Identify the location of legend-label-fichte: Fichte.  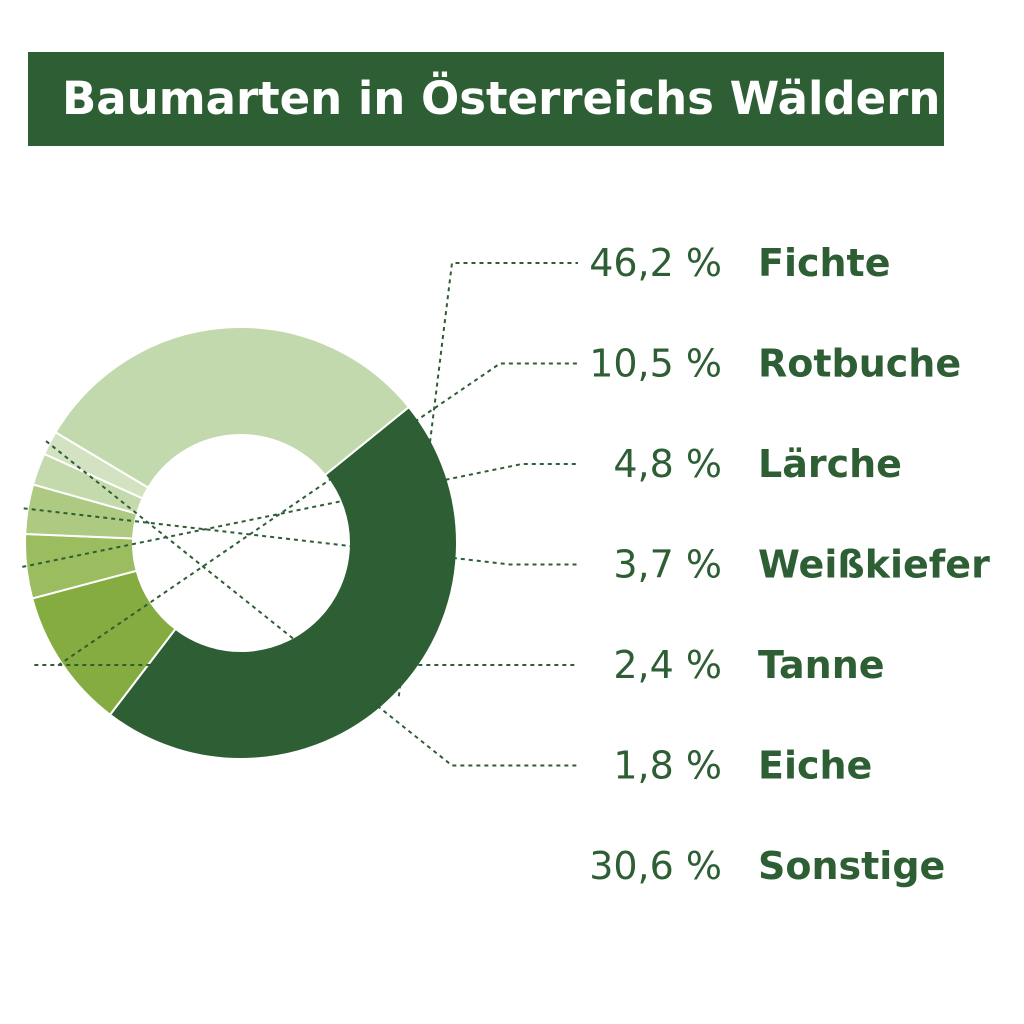
(824, 263).